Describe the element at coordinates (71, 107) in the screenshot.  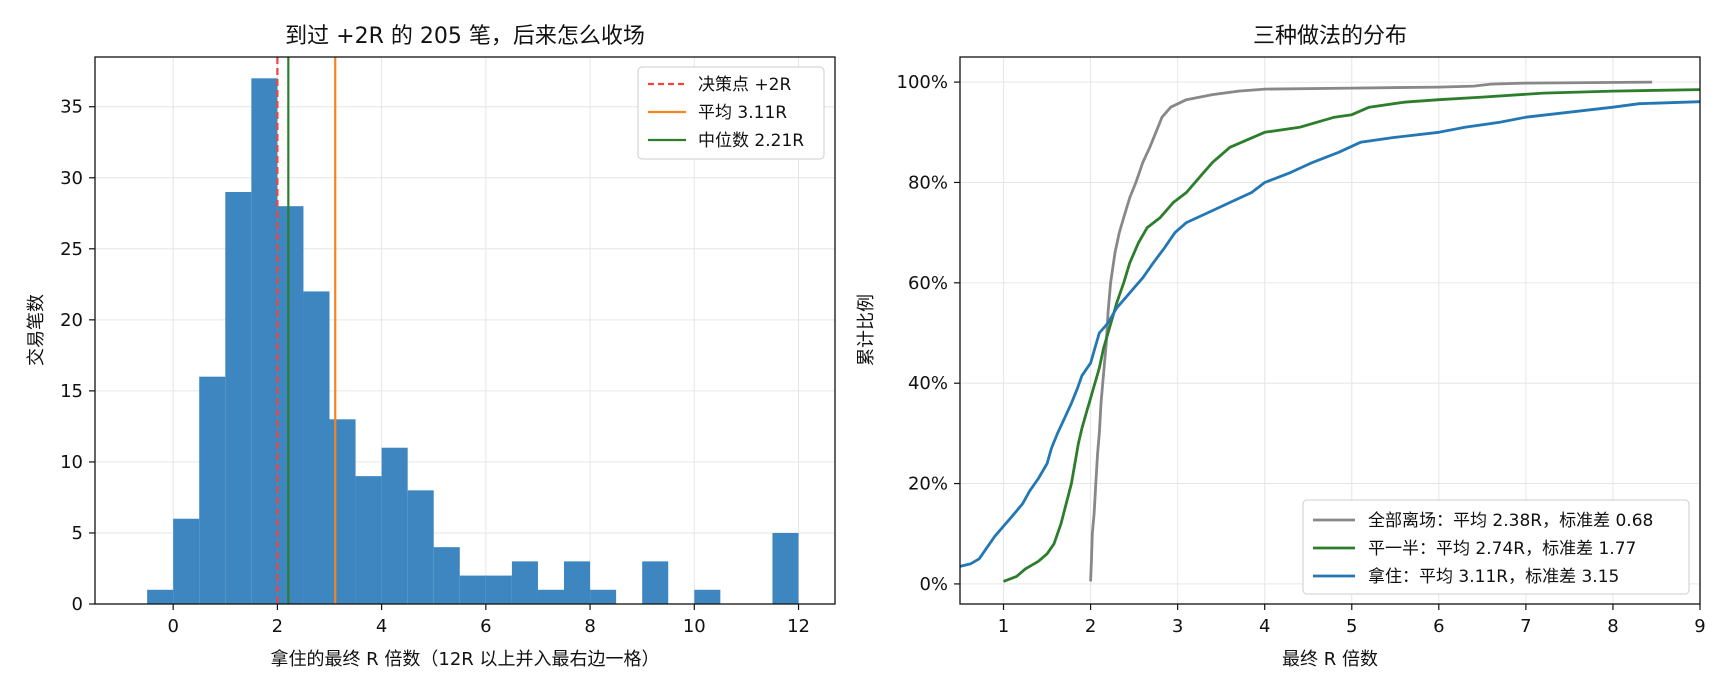
I see `histogram-y-tick-label: 35` at that location.